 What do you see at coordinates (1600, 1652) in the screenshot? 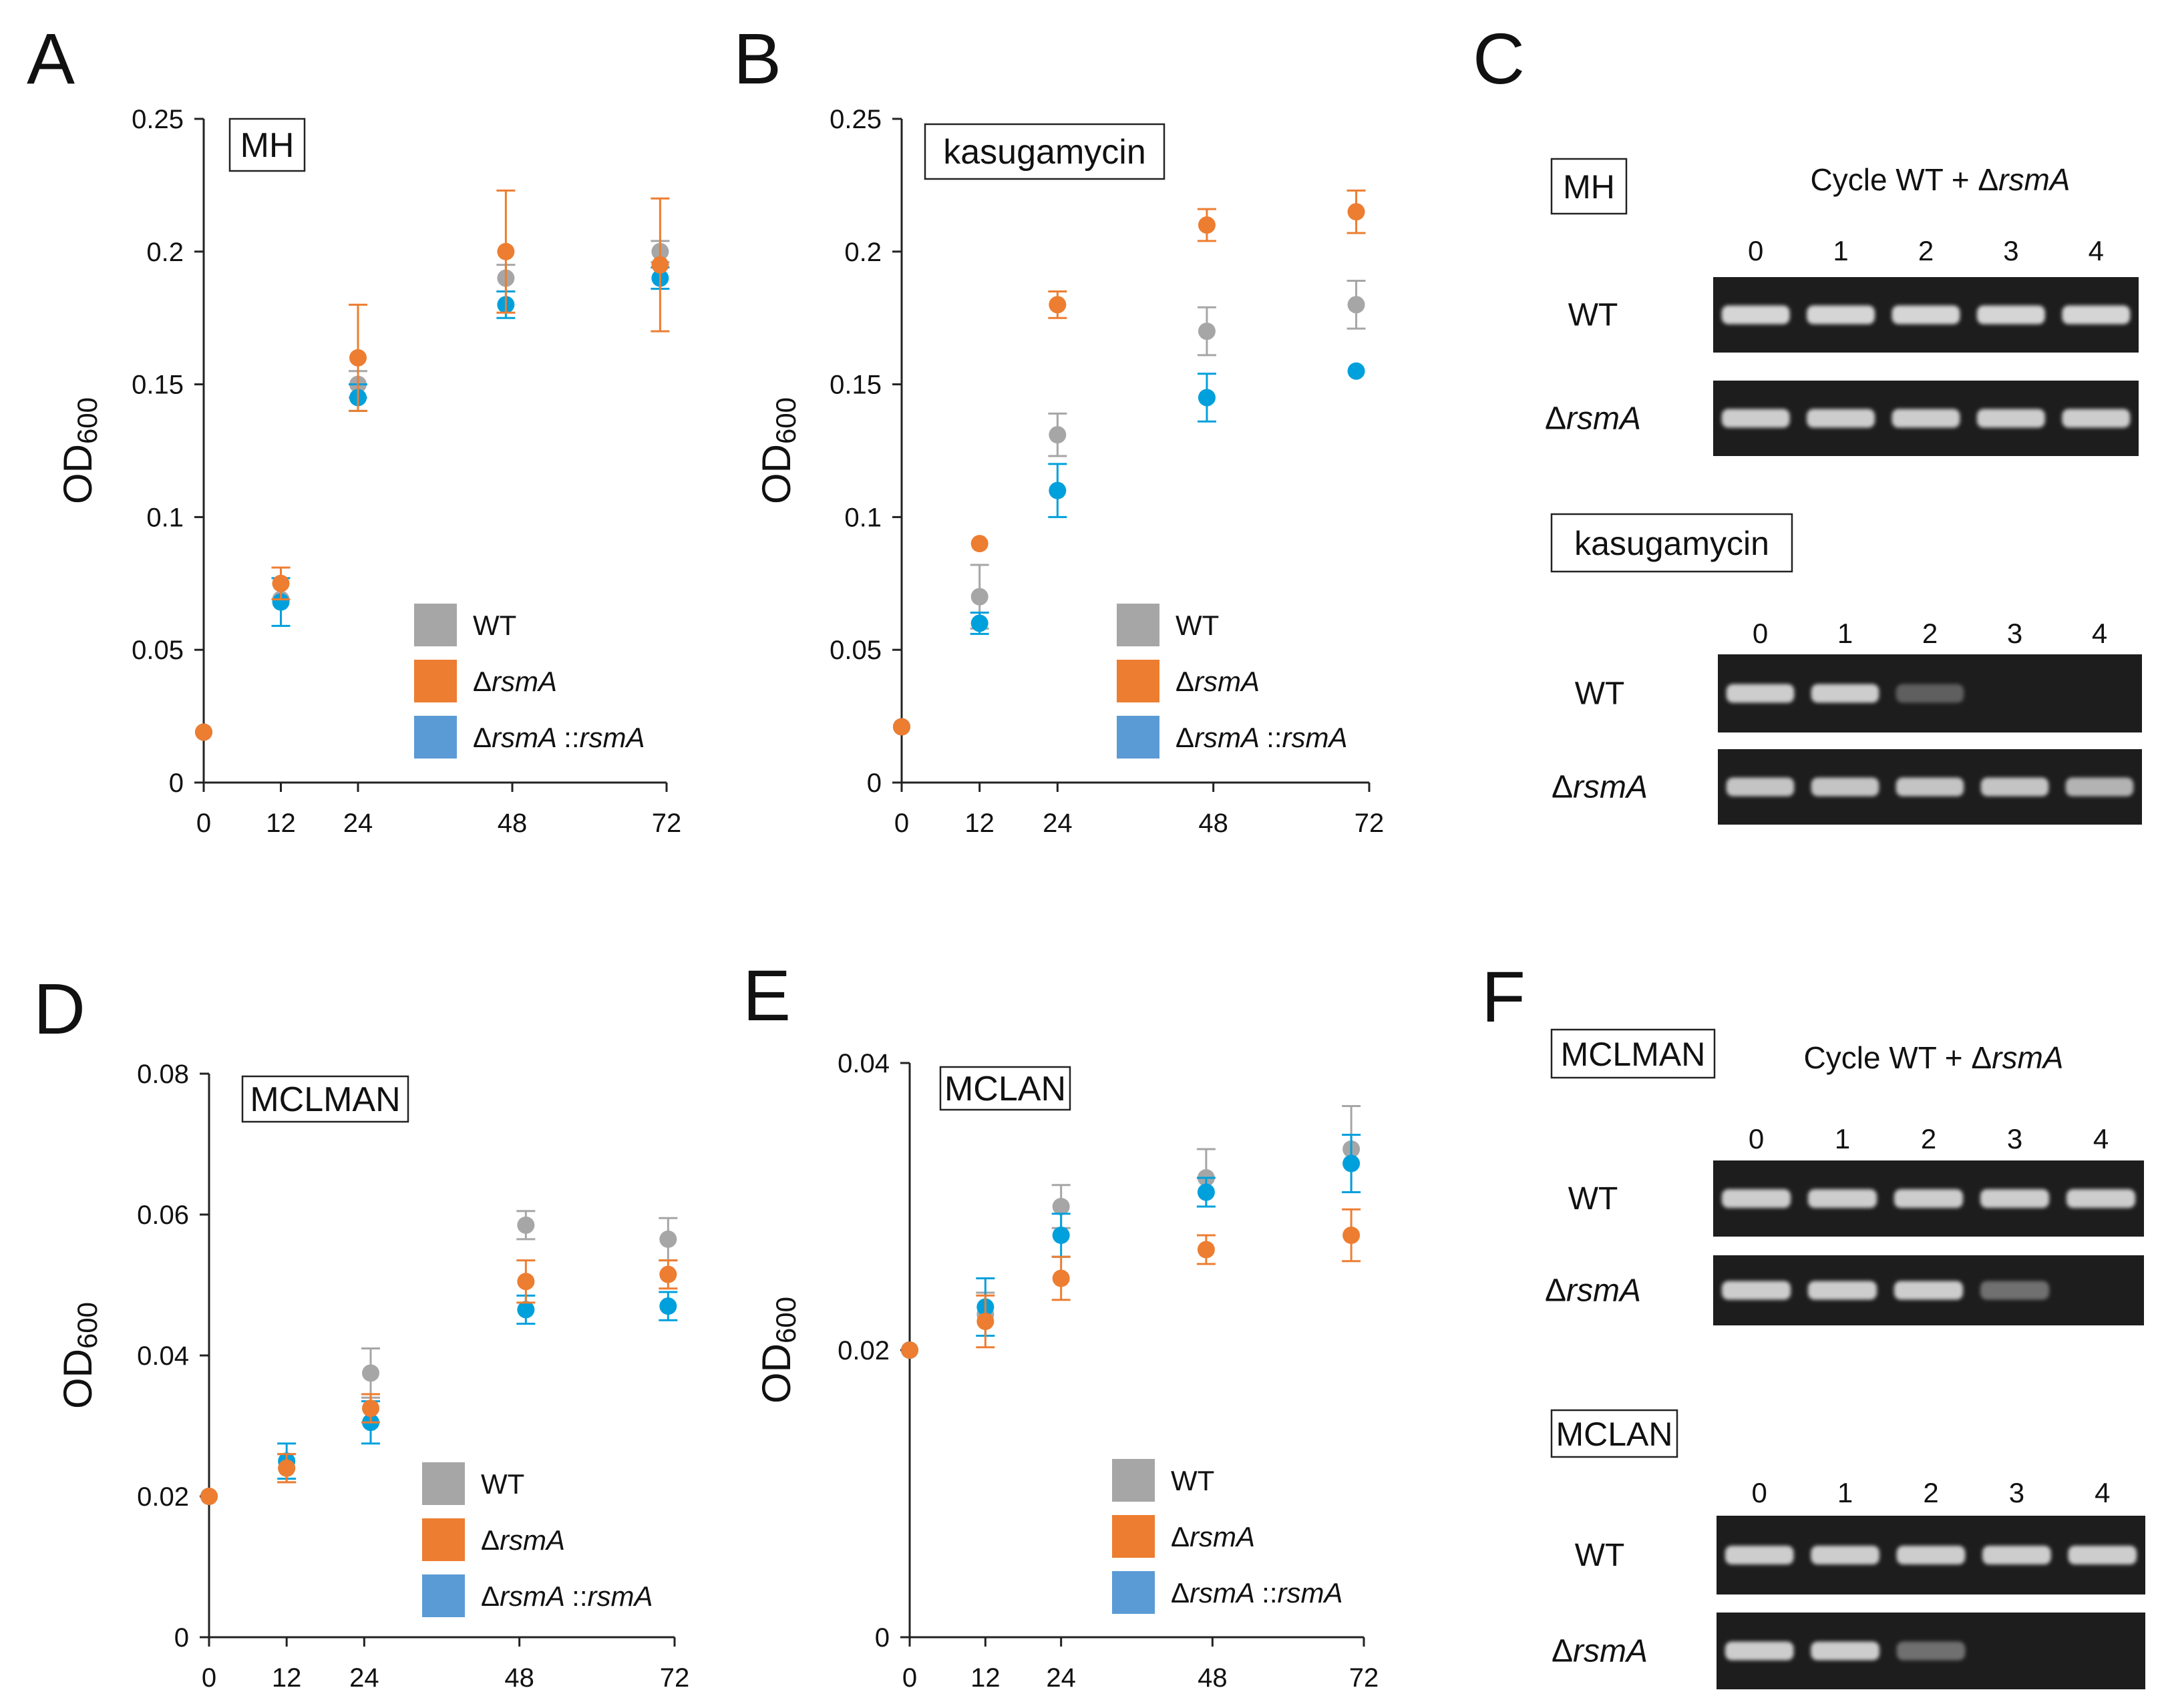
I see `gel-row-label: ΔrsmA` at bounding box center [1600, 1652].